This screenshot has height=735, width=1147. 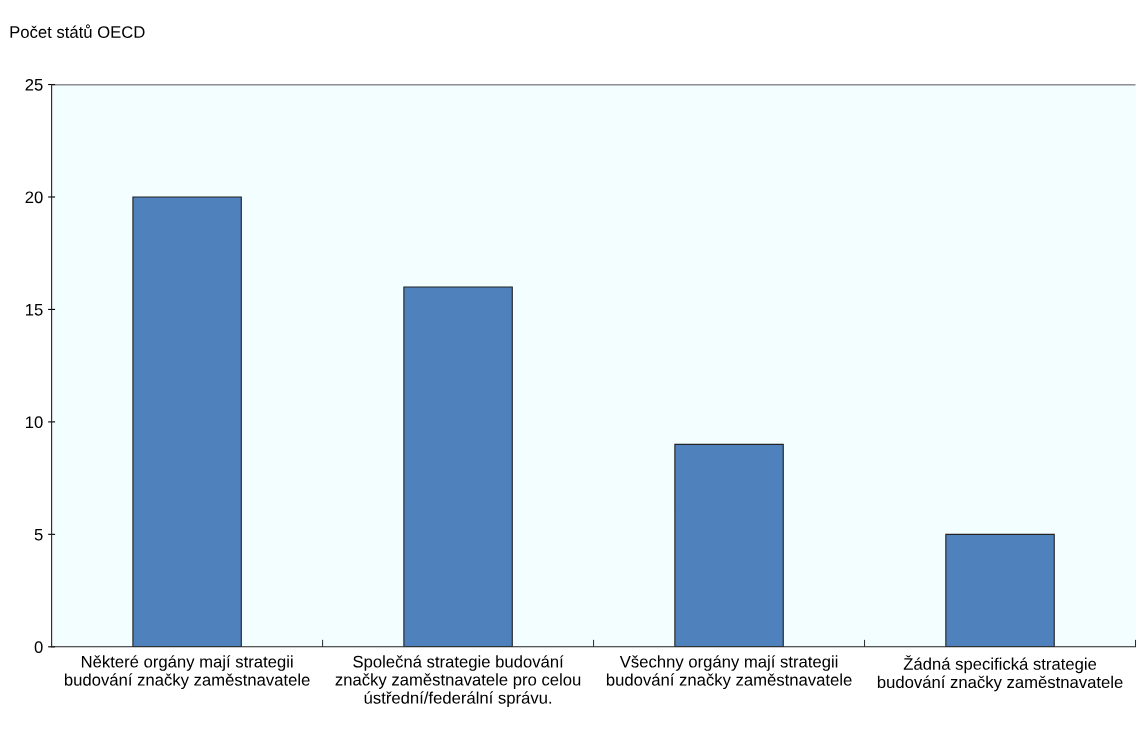 What do you see at coordinates (38, 647) in the screenshot?
I see `y-tick-label: 0` at bounding box center [38, 647].